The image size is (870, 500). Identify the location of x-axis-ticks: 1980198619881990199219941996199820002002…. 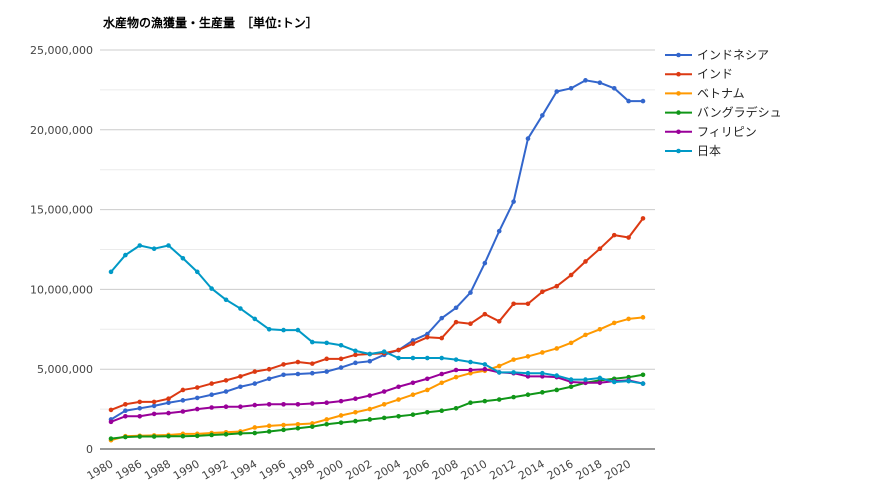
(359, 469).